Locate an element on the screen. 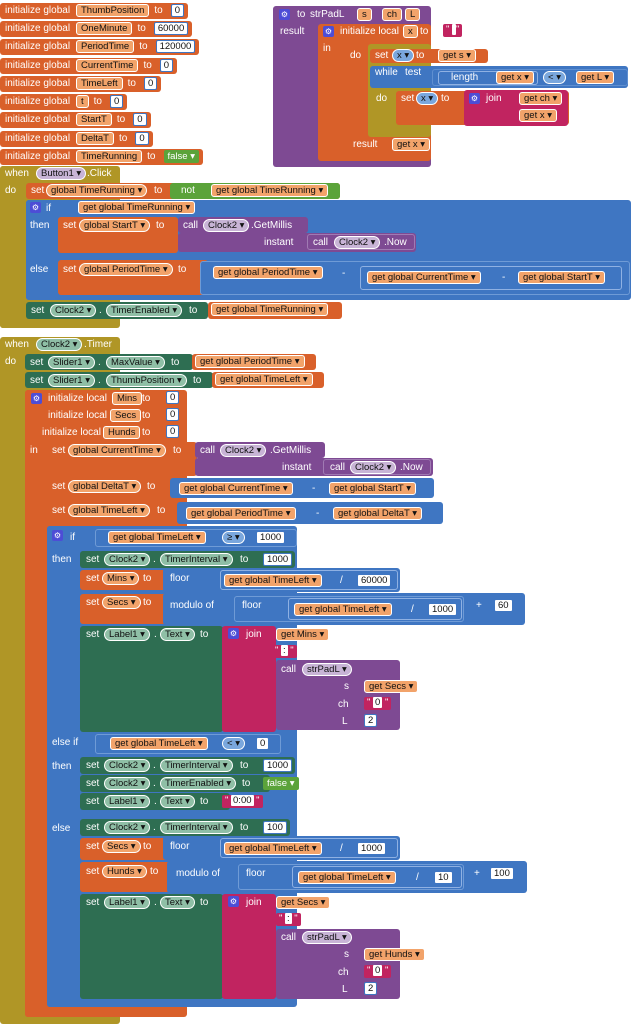 Image resolution: width=631 pixels, height=1024 pixels. global-name: PeriodTime is located at coordinates (105, 46).